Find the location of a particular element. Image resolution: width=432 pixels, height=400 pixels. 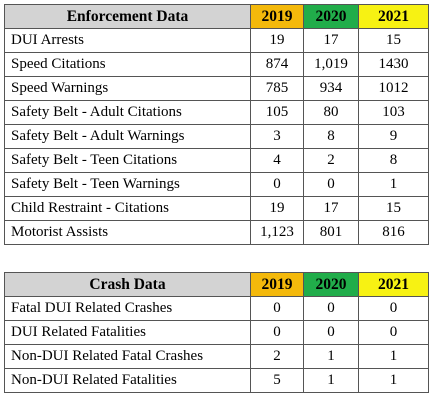

table-row: Motorist Assists 1,123 801 816 is located at coordinates (216, 232).